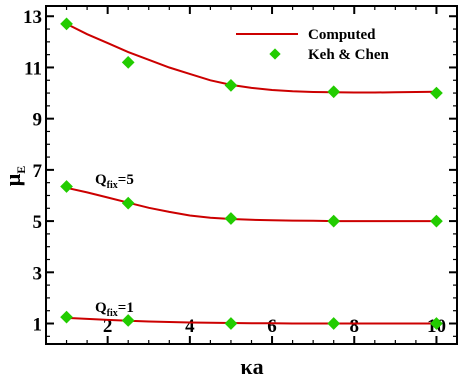  I want to click on x-tick-label: 6, so click(272, 326).